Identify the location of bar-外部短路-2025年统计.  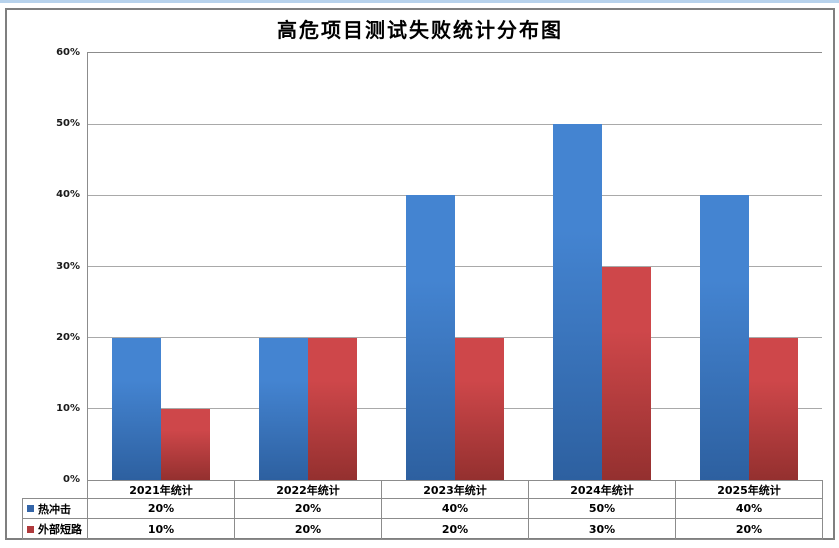
(773, 408).